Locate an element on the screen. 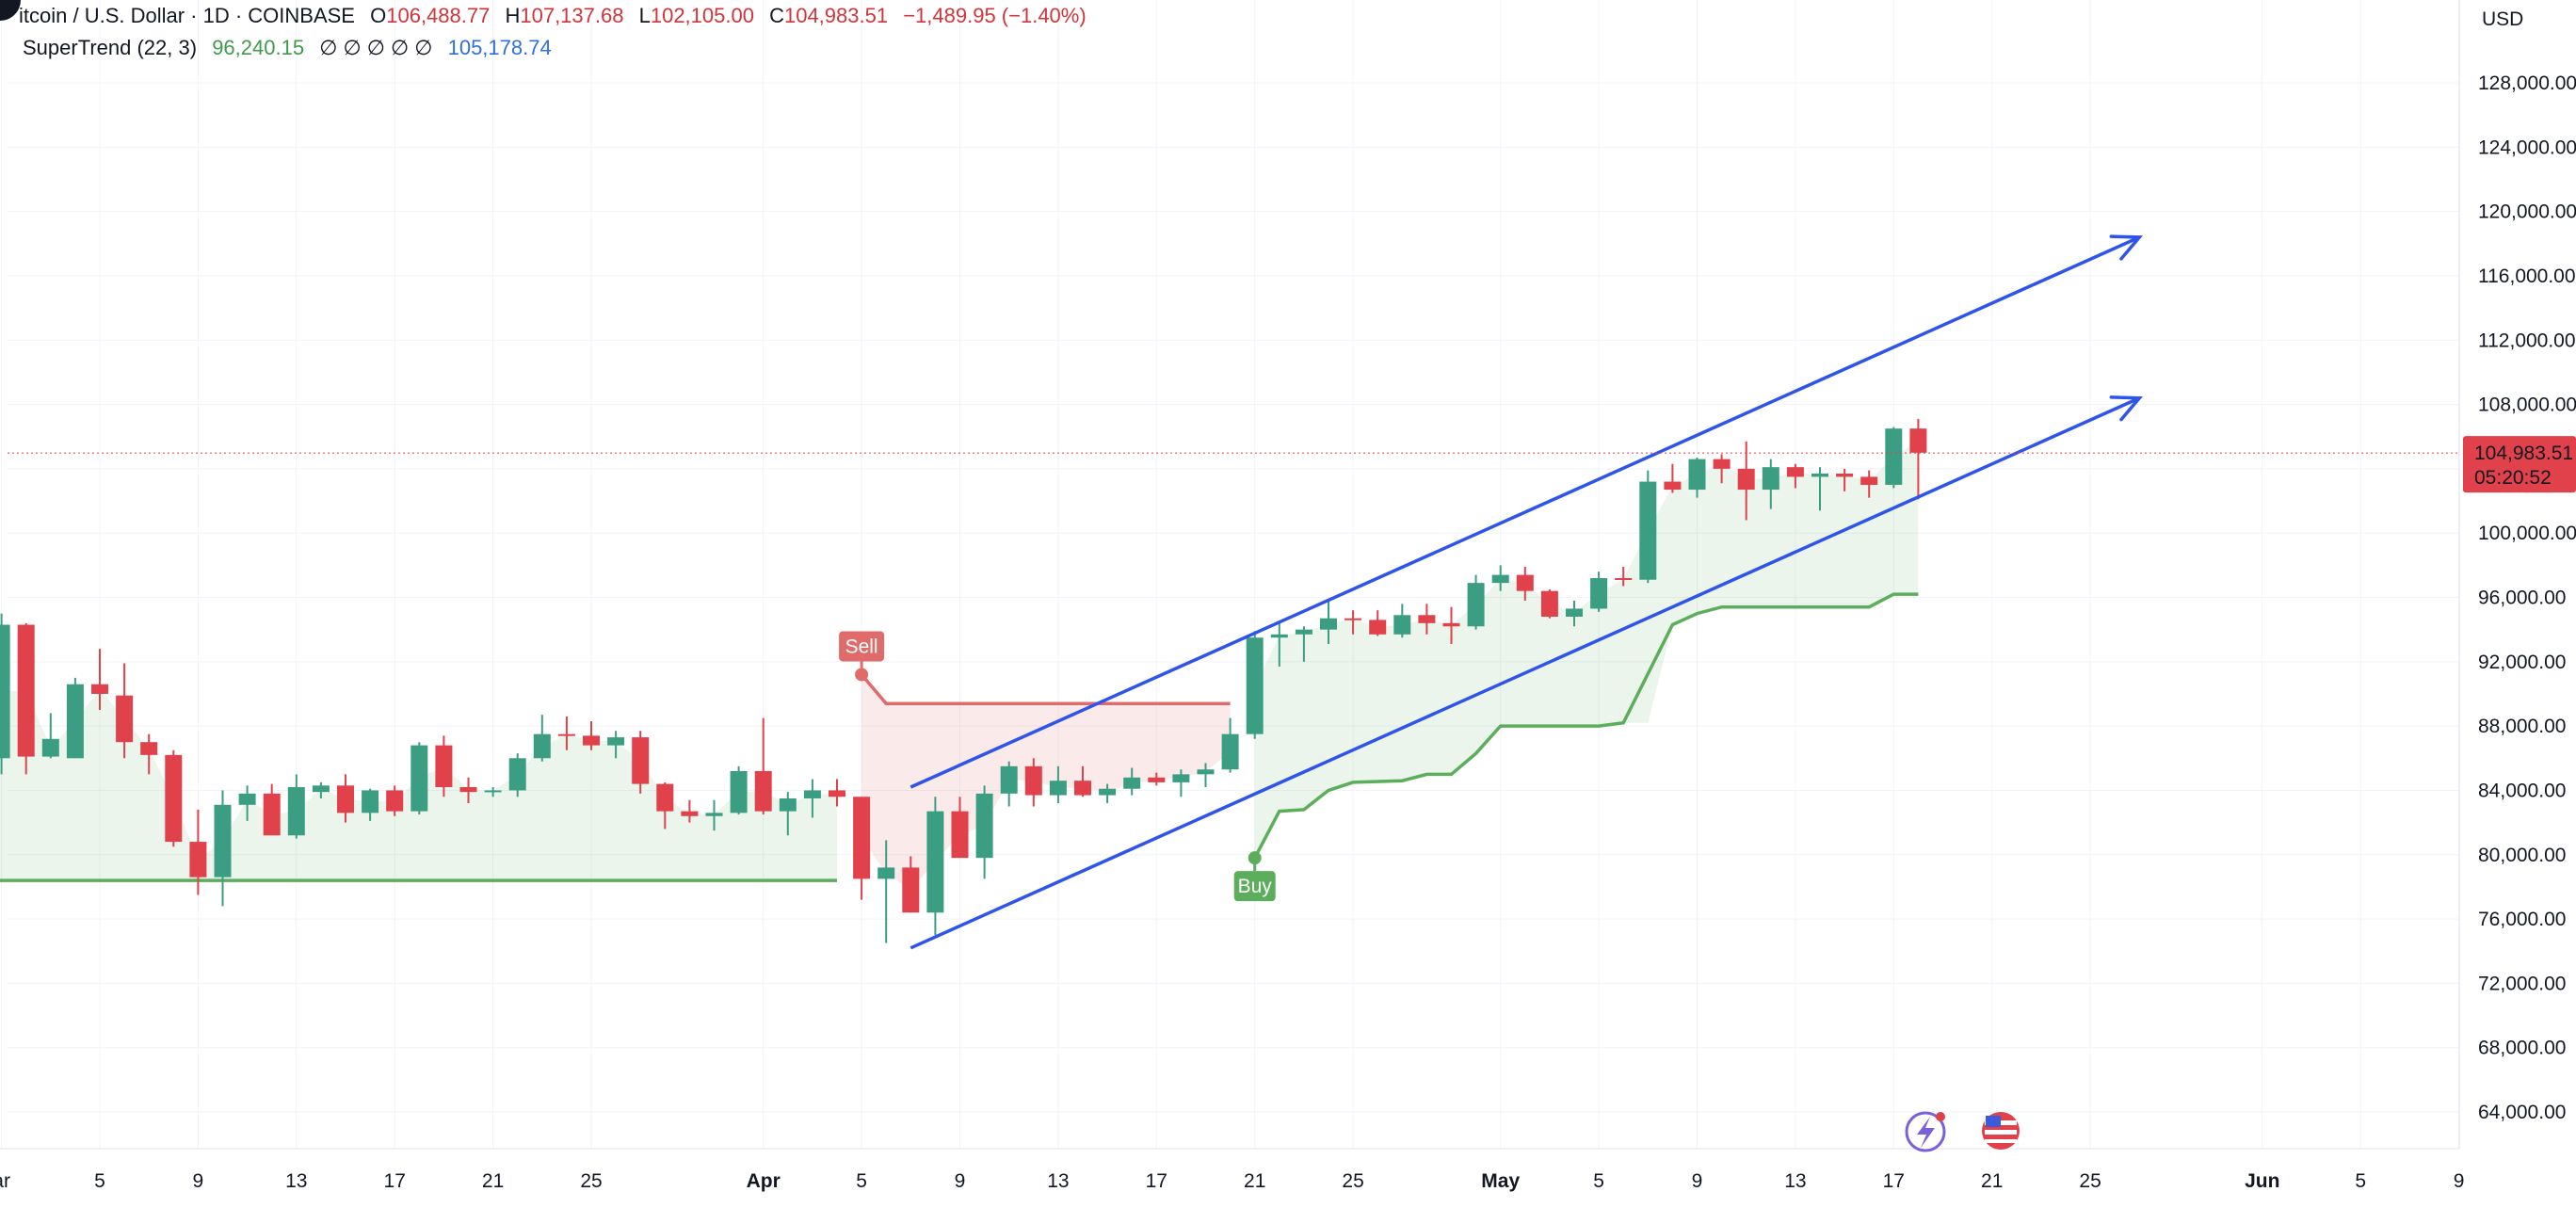  price-tick-label: 88,000.00 is located at coordinates (2522, 726).